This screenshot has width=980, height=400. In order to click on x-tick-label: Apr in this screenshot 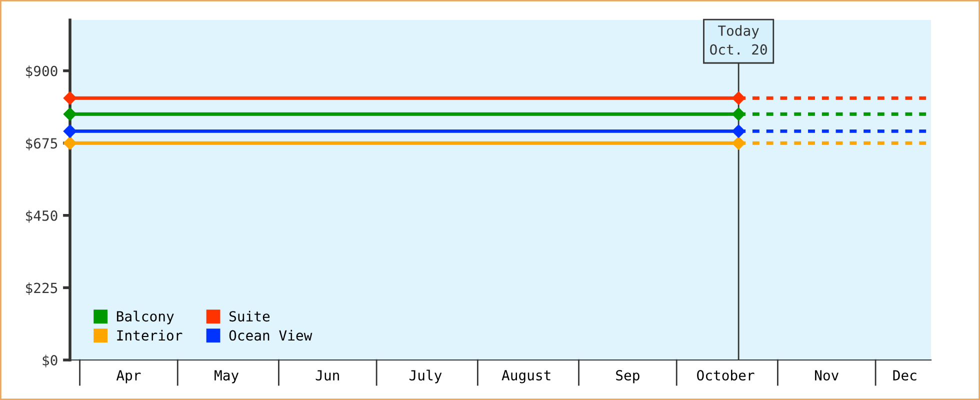, I will do `click(128, 377)`.